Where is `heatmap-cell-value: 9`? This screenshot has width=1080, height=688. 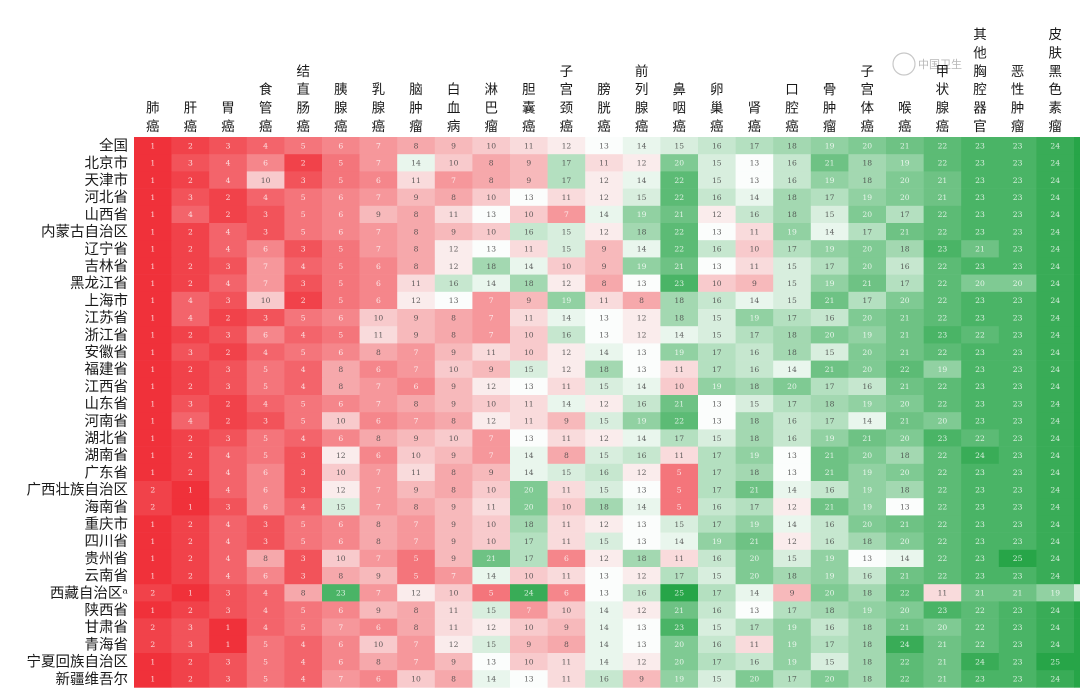 heatmap-cell-value: 9 is located at coordinates (453, 352).